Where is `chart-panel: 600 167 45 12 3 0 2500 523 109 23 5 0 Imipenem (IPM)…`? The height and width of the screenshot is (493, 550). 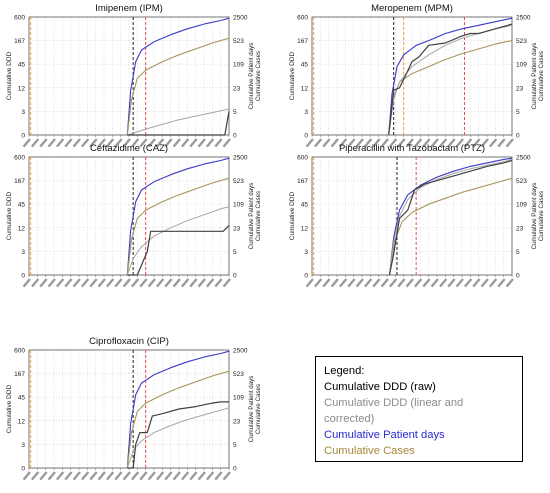
chart-panel: 600 167 45 12 3 0 2500 523 109 23 5 0 Imipenem (IPM)… is located at coordinates (134, 75).